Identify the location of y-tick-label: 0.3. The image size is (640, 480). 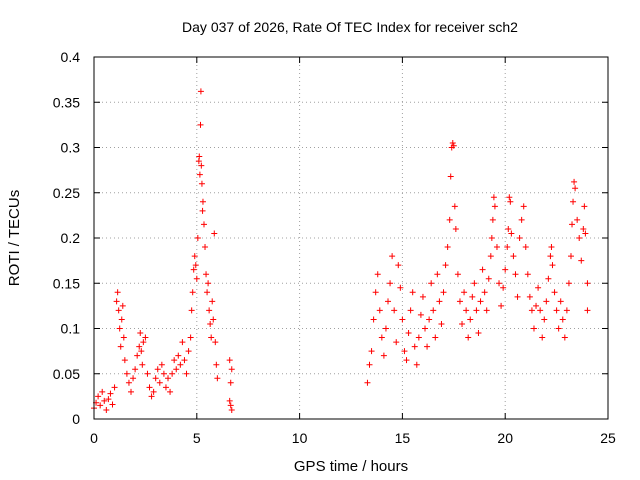
(71, 148).